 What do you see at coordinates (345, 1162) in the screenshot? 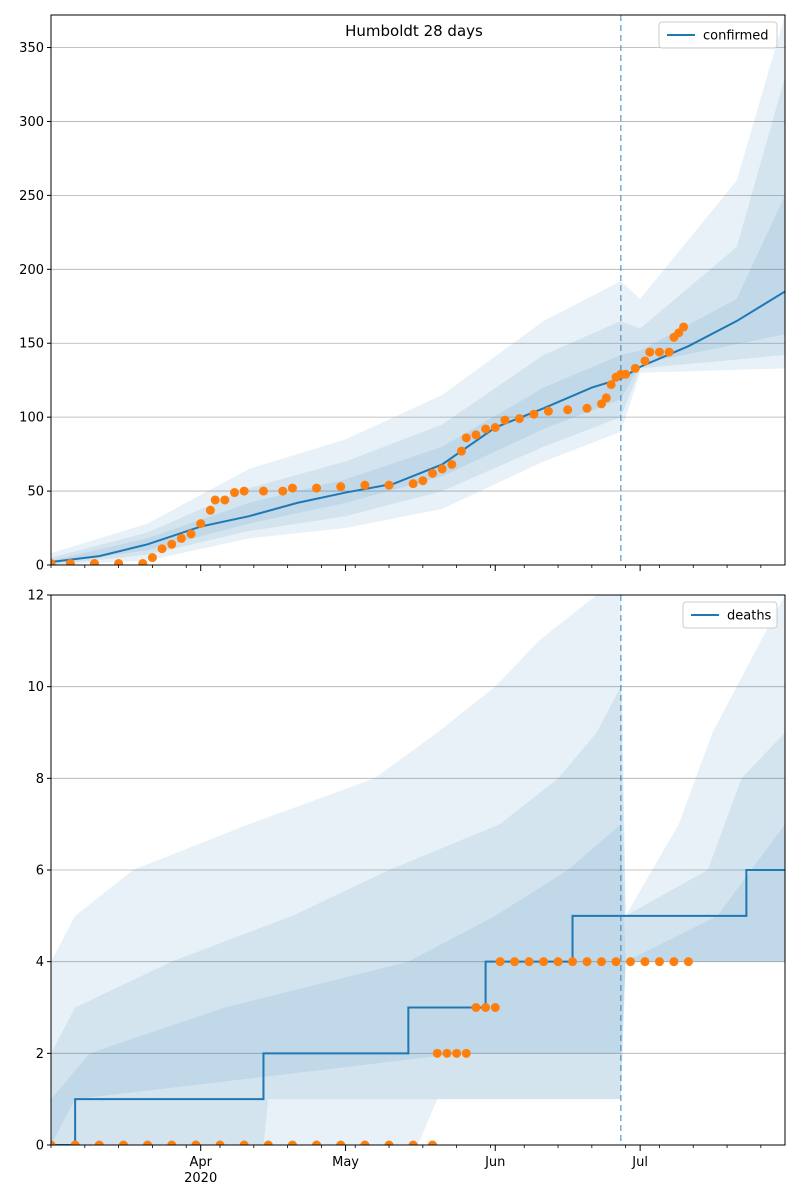
I see `x-tick-label: May` at bounding box center [345, 1162].